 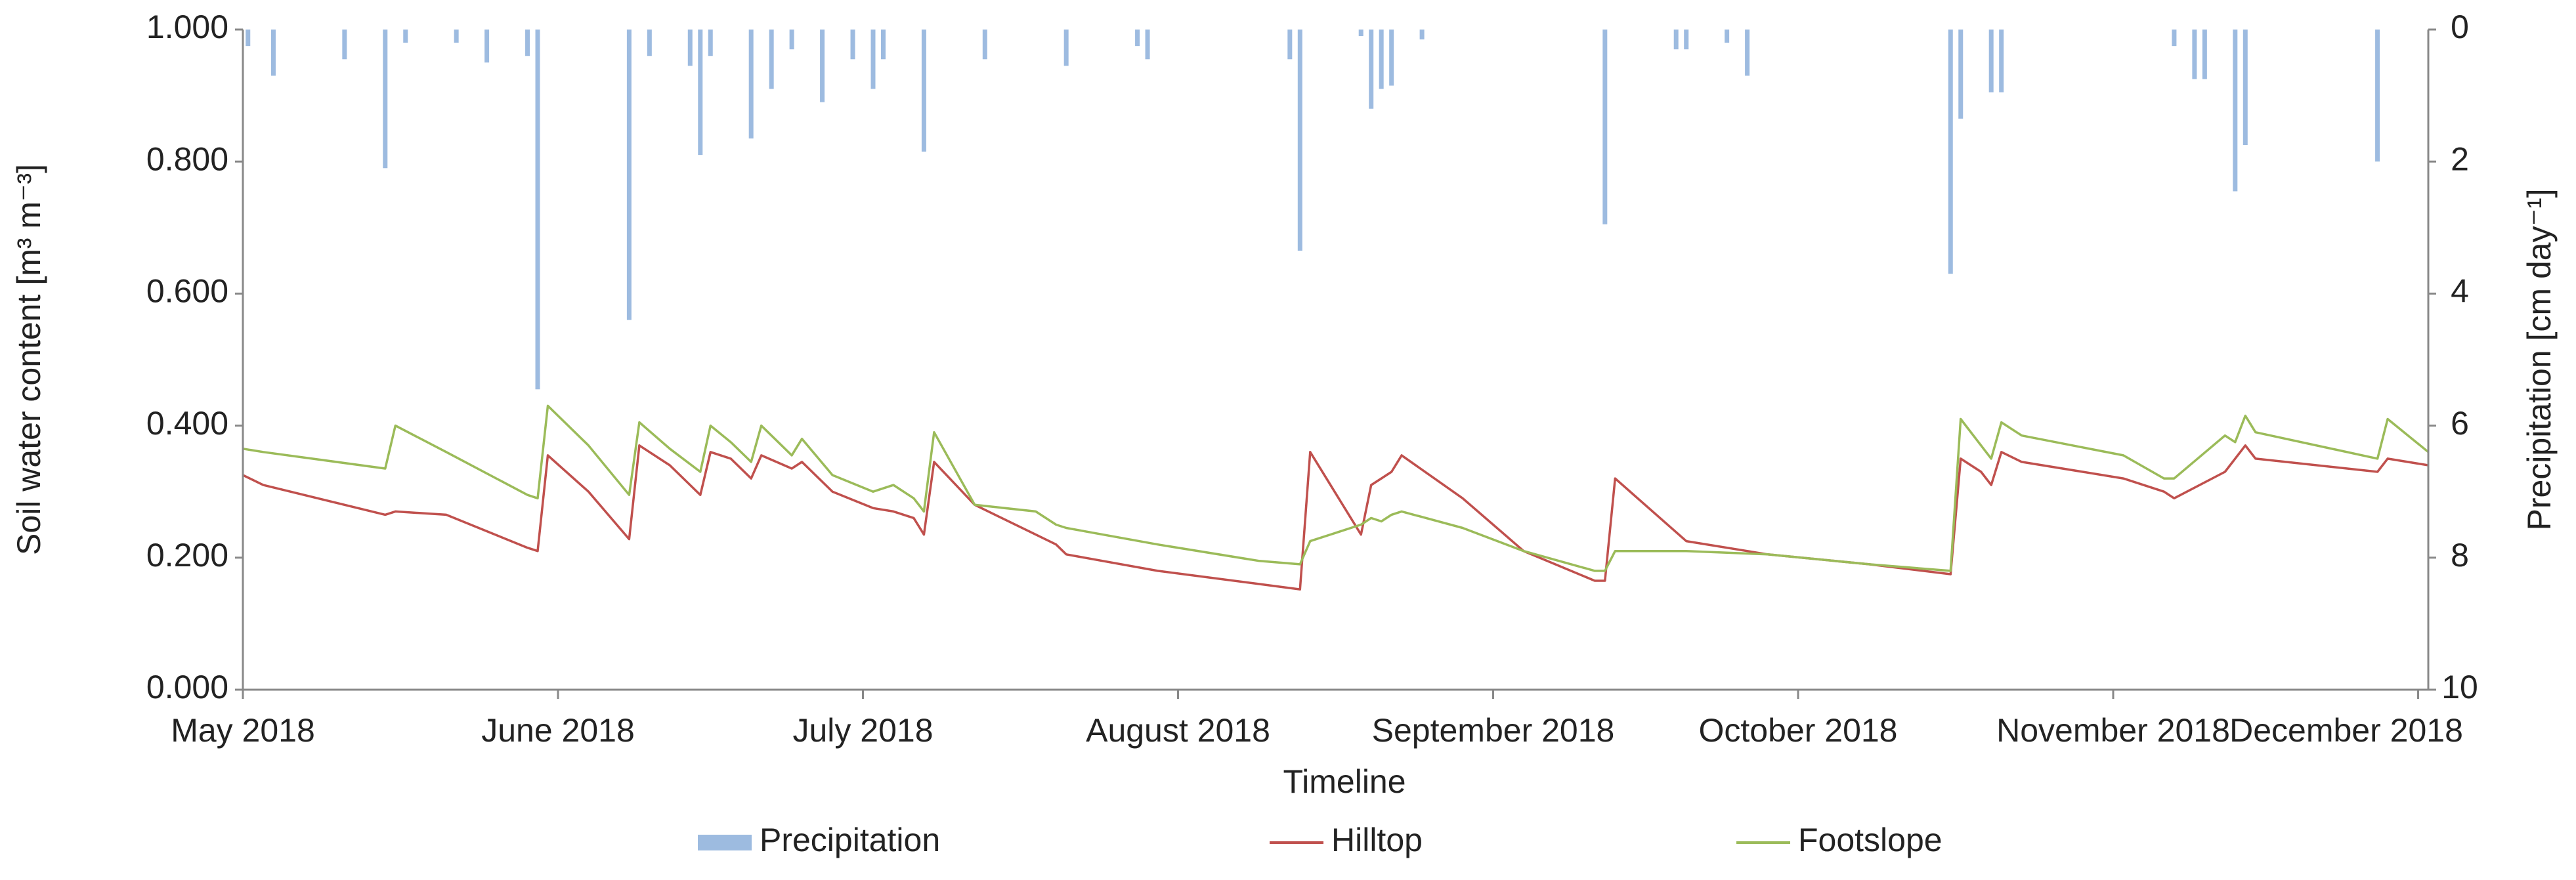 What do you see at coordinates (862, 730) in the screenshot?
I see `x-tick-label: July 2018` at bounding box center [862, 730].